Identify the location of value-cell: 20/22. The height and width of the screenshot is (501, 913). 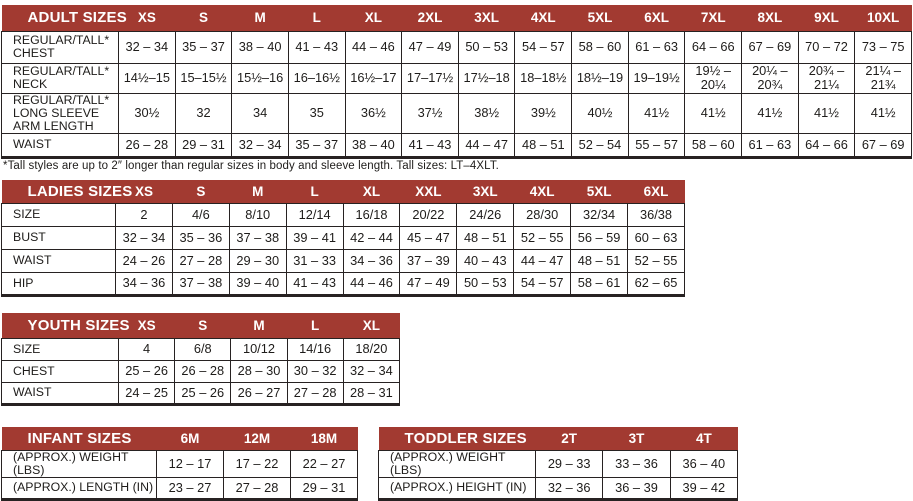
(428, 214).